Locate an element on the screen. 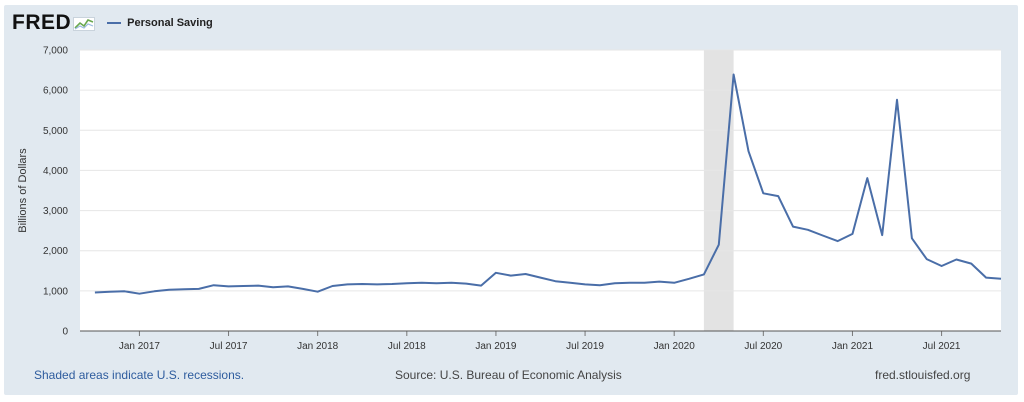 This screenshot has height=402, width=1024. y-tick-label-3: 3,000 is located at coordinates (55, 211).